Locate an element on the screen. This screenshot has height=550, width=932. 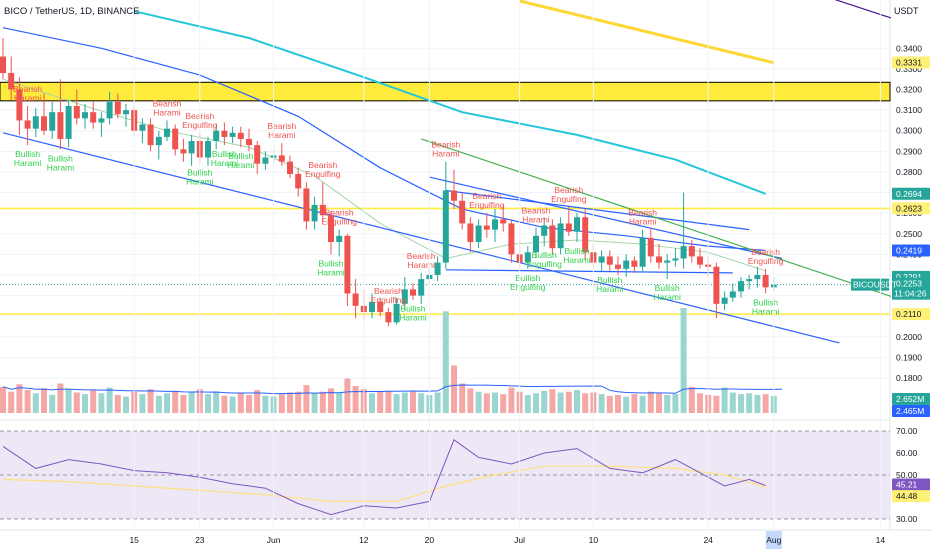
trend-yellow-line is located at coordinates (647, 32).